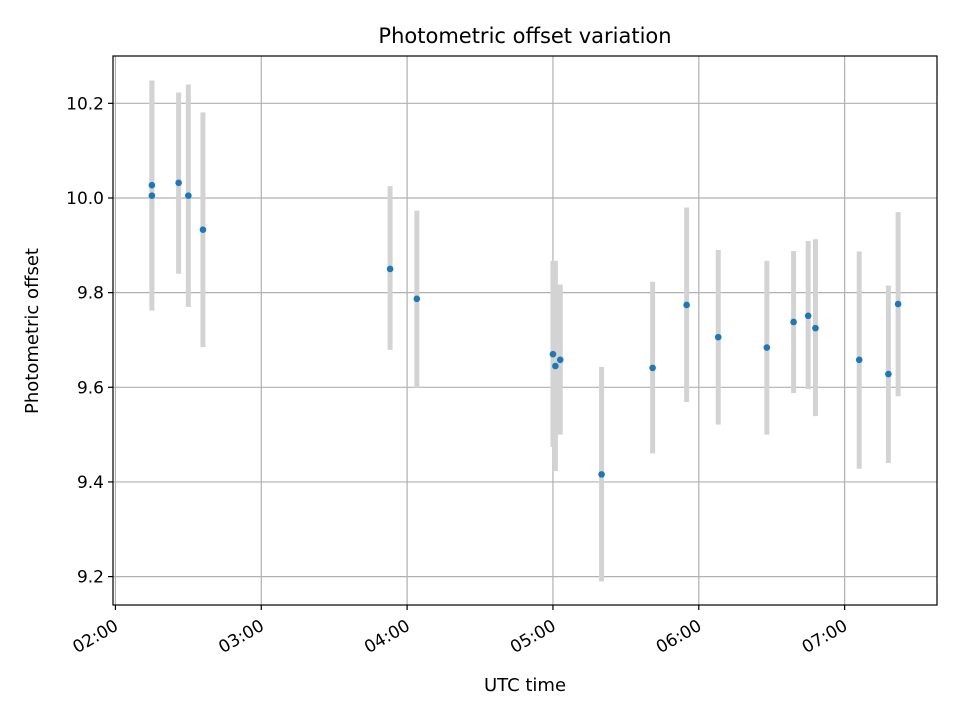  I want to click on x-tick-label: 04:00, so click(387, 637).